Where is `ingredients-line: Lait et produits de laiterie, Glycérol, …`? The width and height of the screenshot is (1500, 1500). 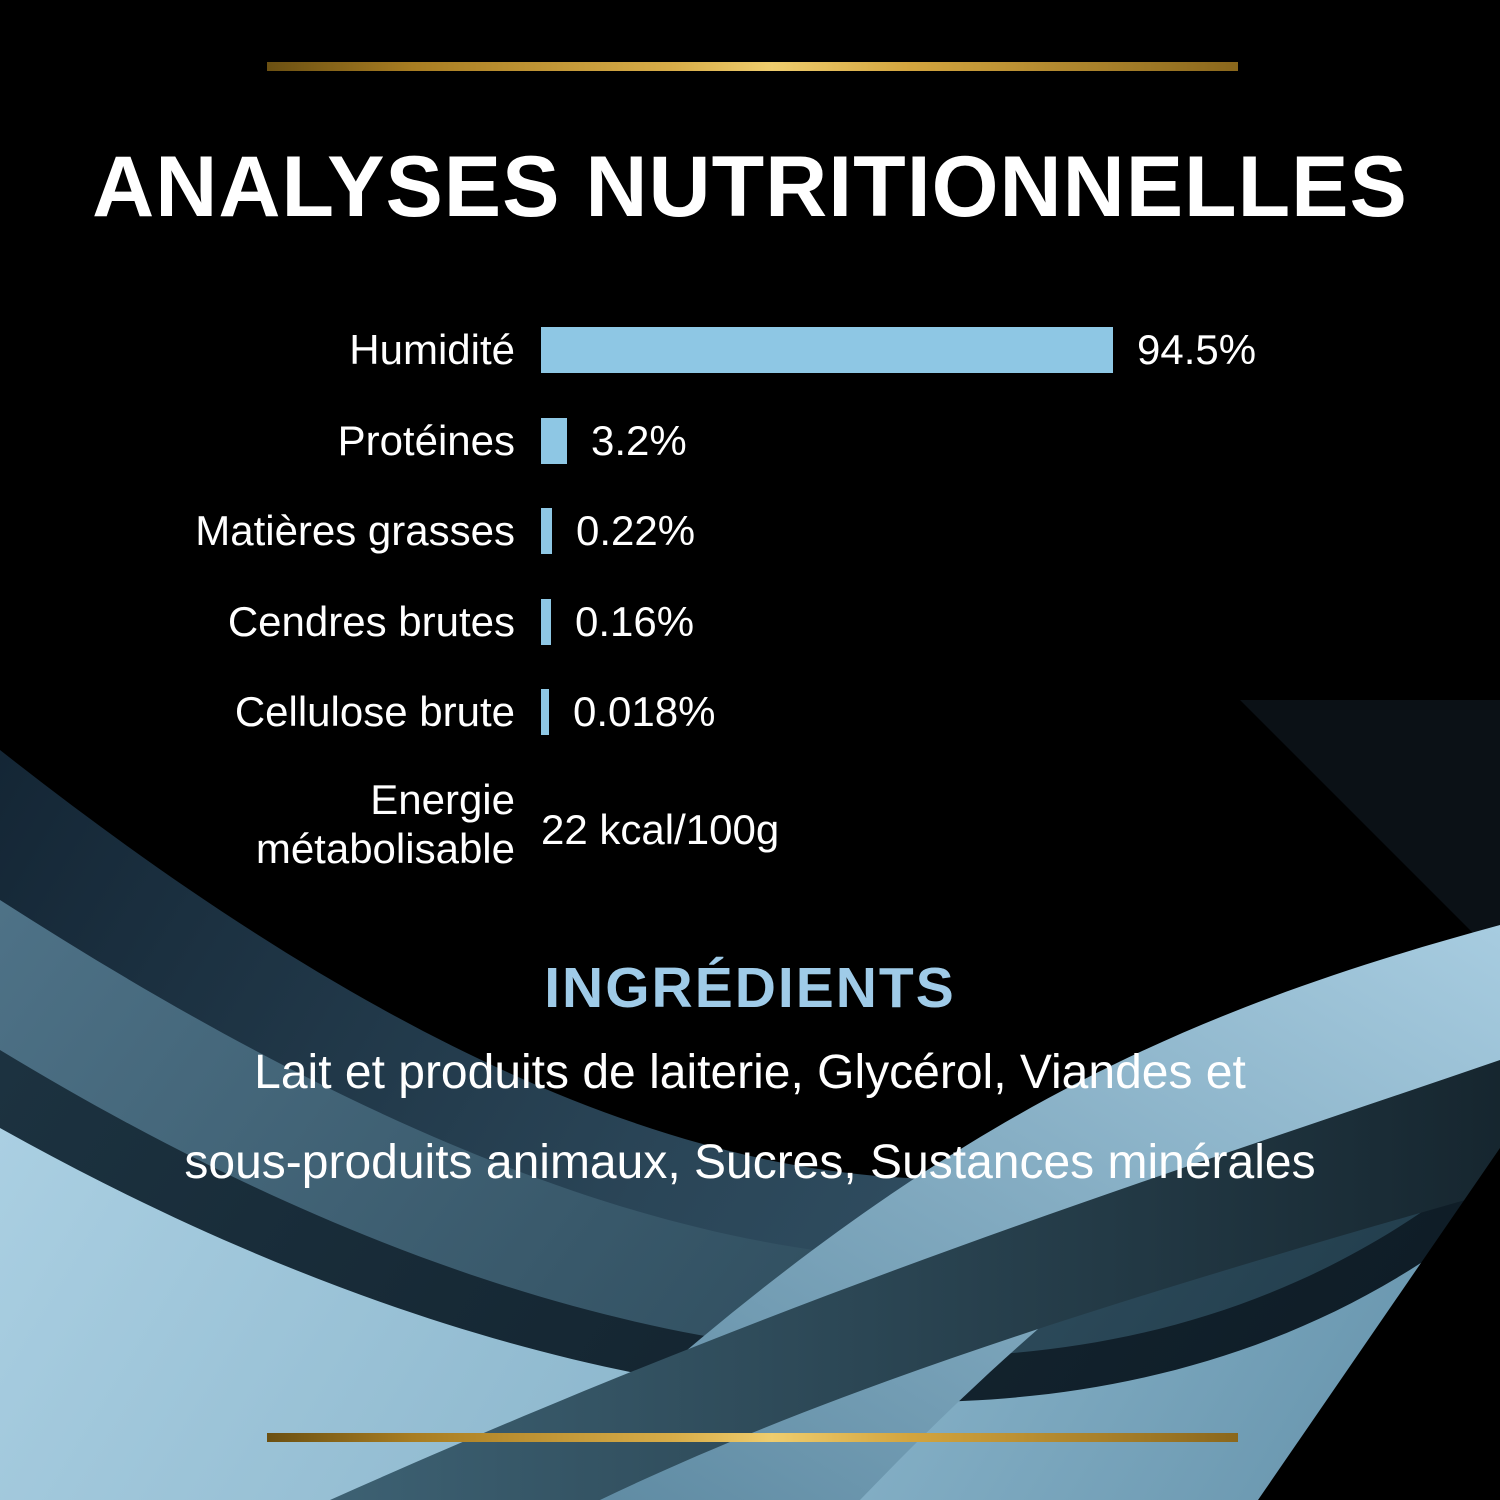
ingredients-line: Lait et produits de laiterie, Glycérol, … is located at coordinates (750, 1072).